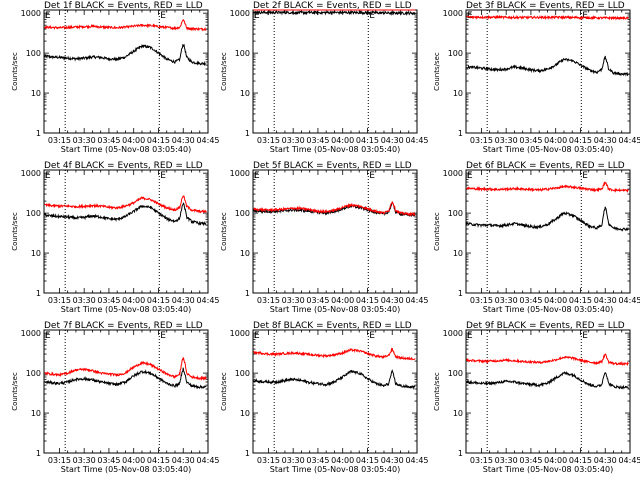 Image resolution: width=640 pixels, height=480 pixels. Describe the element at coordinates (545, 166) in the screenshot. I see `panel-title: Det 6f BLACK = Events, RED = LLD` at that location.